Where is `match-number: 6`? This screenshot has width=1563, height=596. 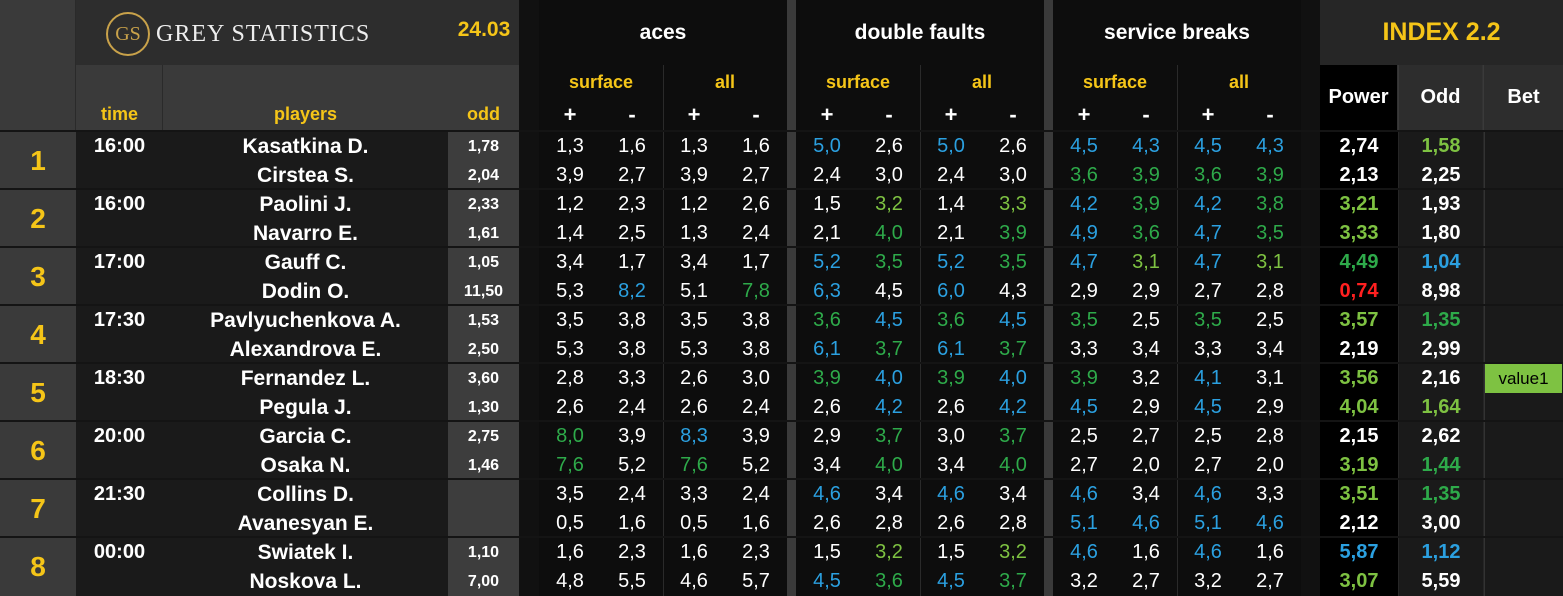
match-number: 6 is located at coordinates (38, 450).